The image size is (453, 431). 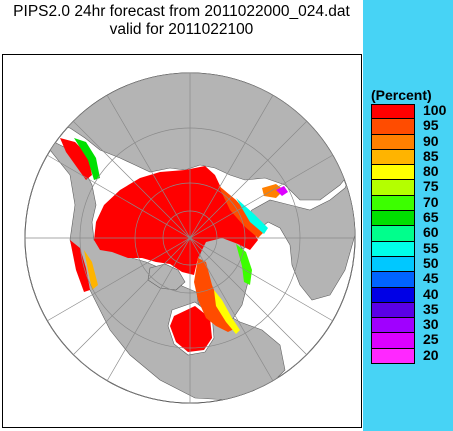 I want to click on sea-ice-okhotsk-margin, so click(x=87, y=159).